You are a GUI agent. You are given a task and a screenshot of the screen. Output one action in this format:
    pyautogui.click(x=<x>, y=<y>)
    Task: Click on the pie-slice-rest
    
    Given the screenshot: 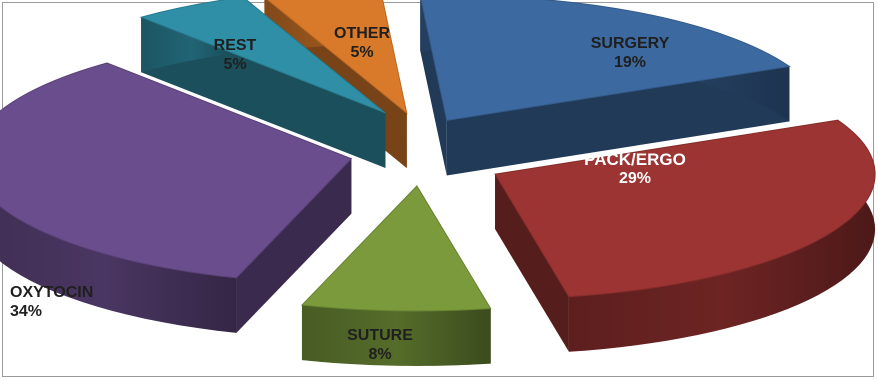 What is the action you would take?
    pyautogui.click(x=262, y=84)
    